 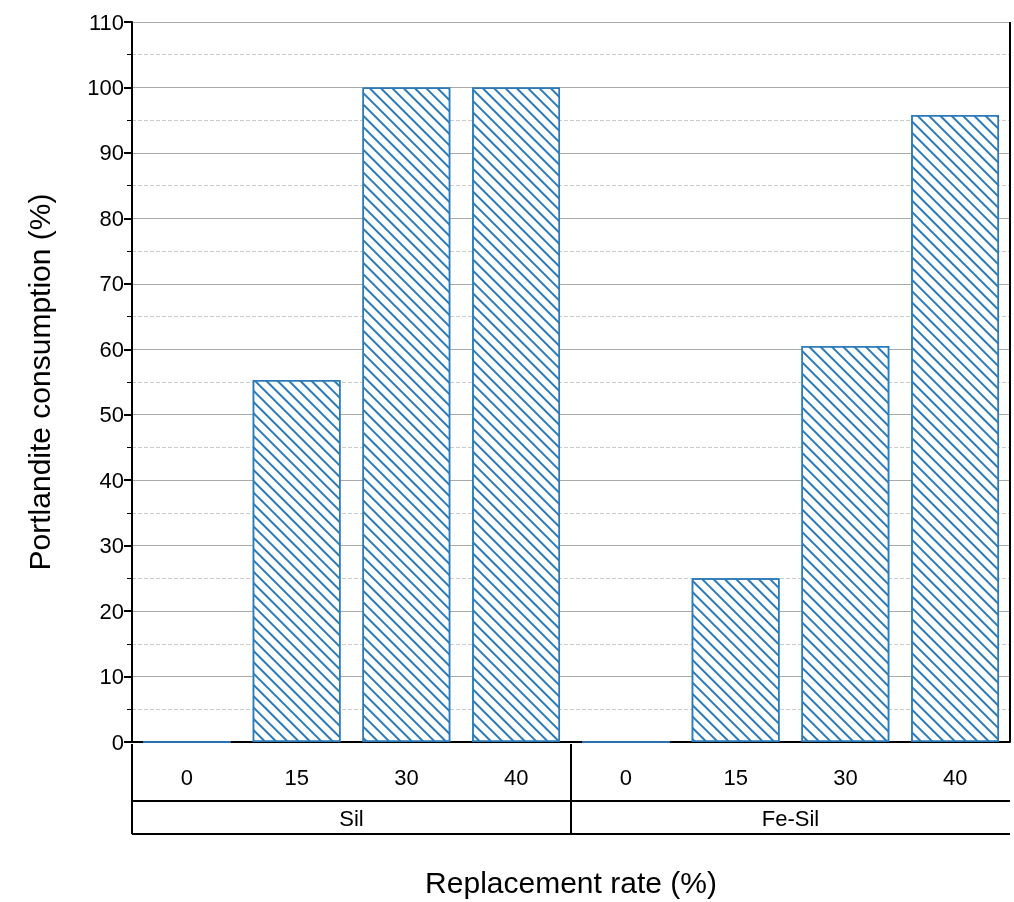 What do you see at coordinates (111, 284) in the screenshot?
I see `y-tick-label: 70` at bounding box center [111, 284].